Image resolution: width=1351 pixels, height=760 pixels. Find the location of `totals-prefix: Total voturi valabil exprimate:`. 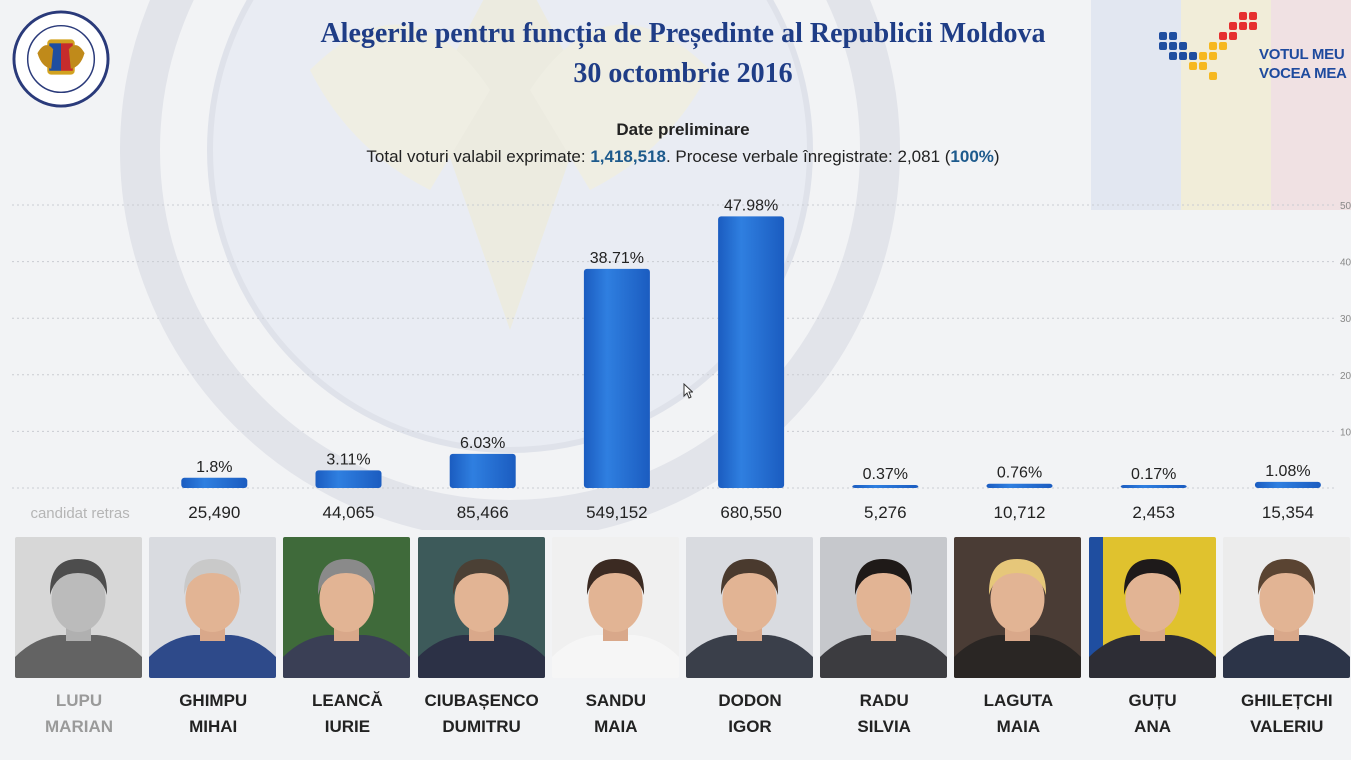

totals-prefix: Total voturi valabil exprimate: is located at coordinates (478, 156).